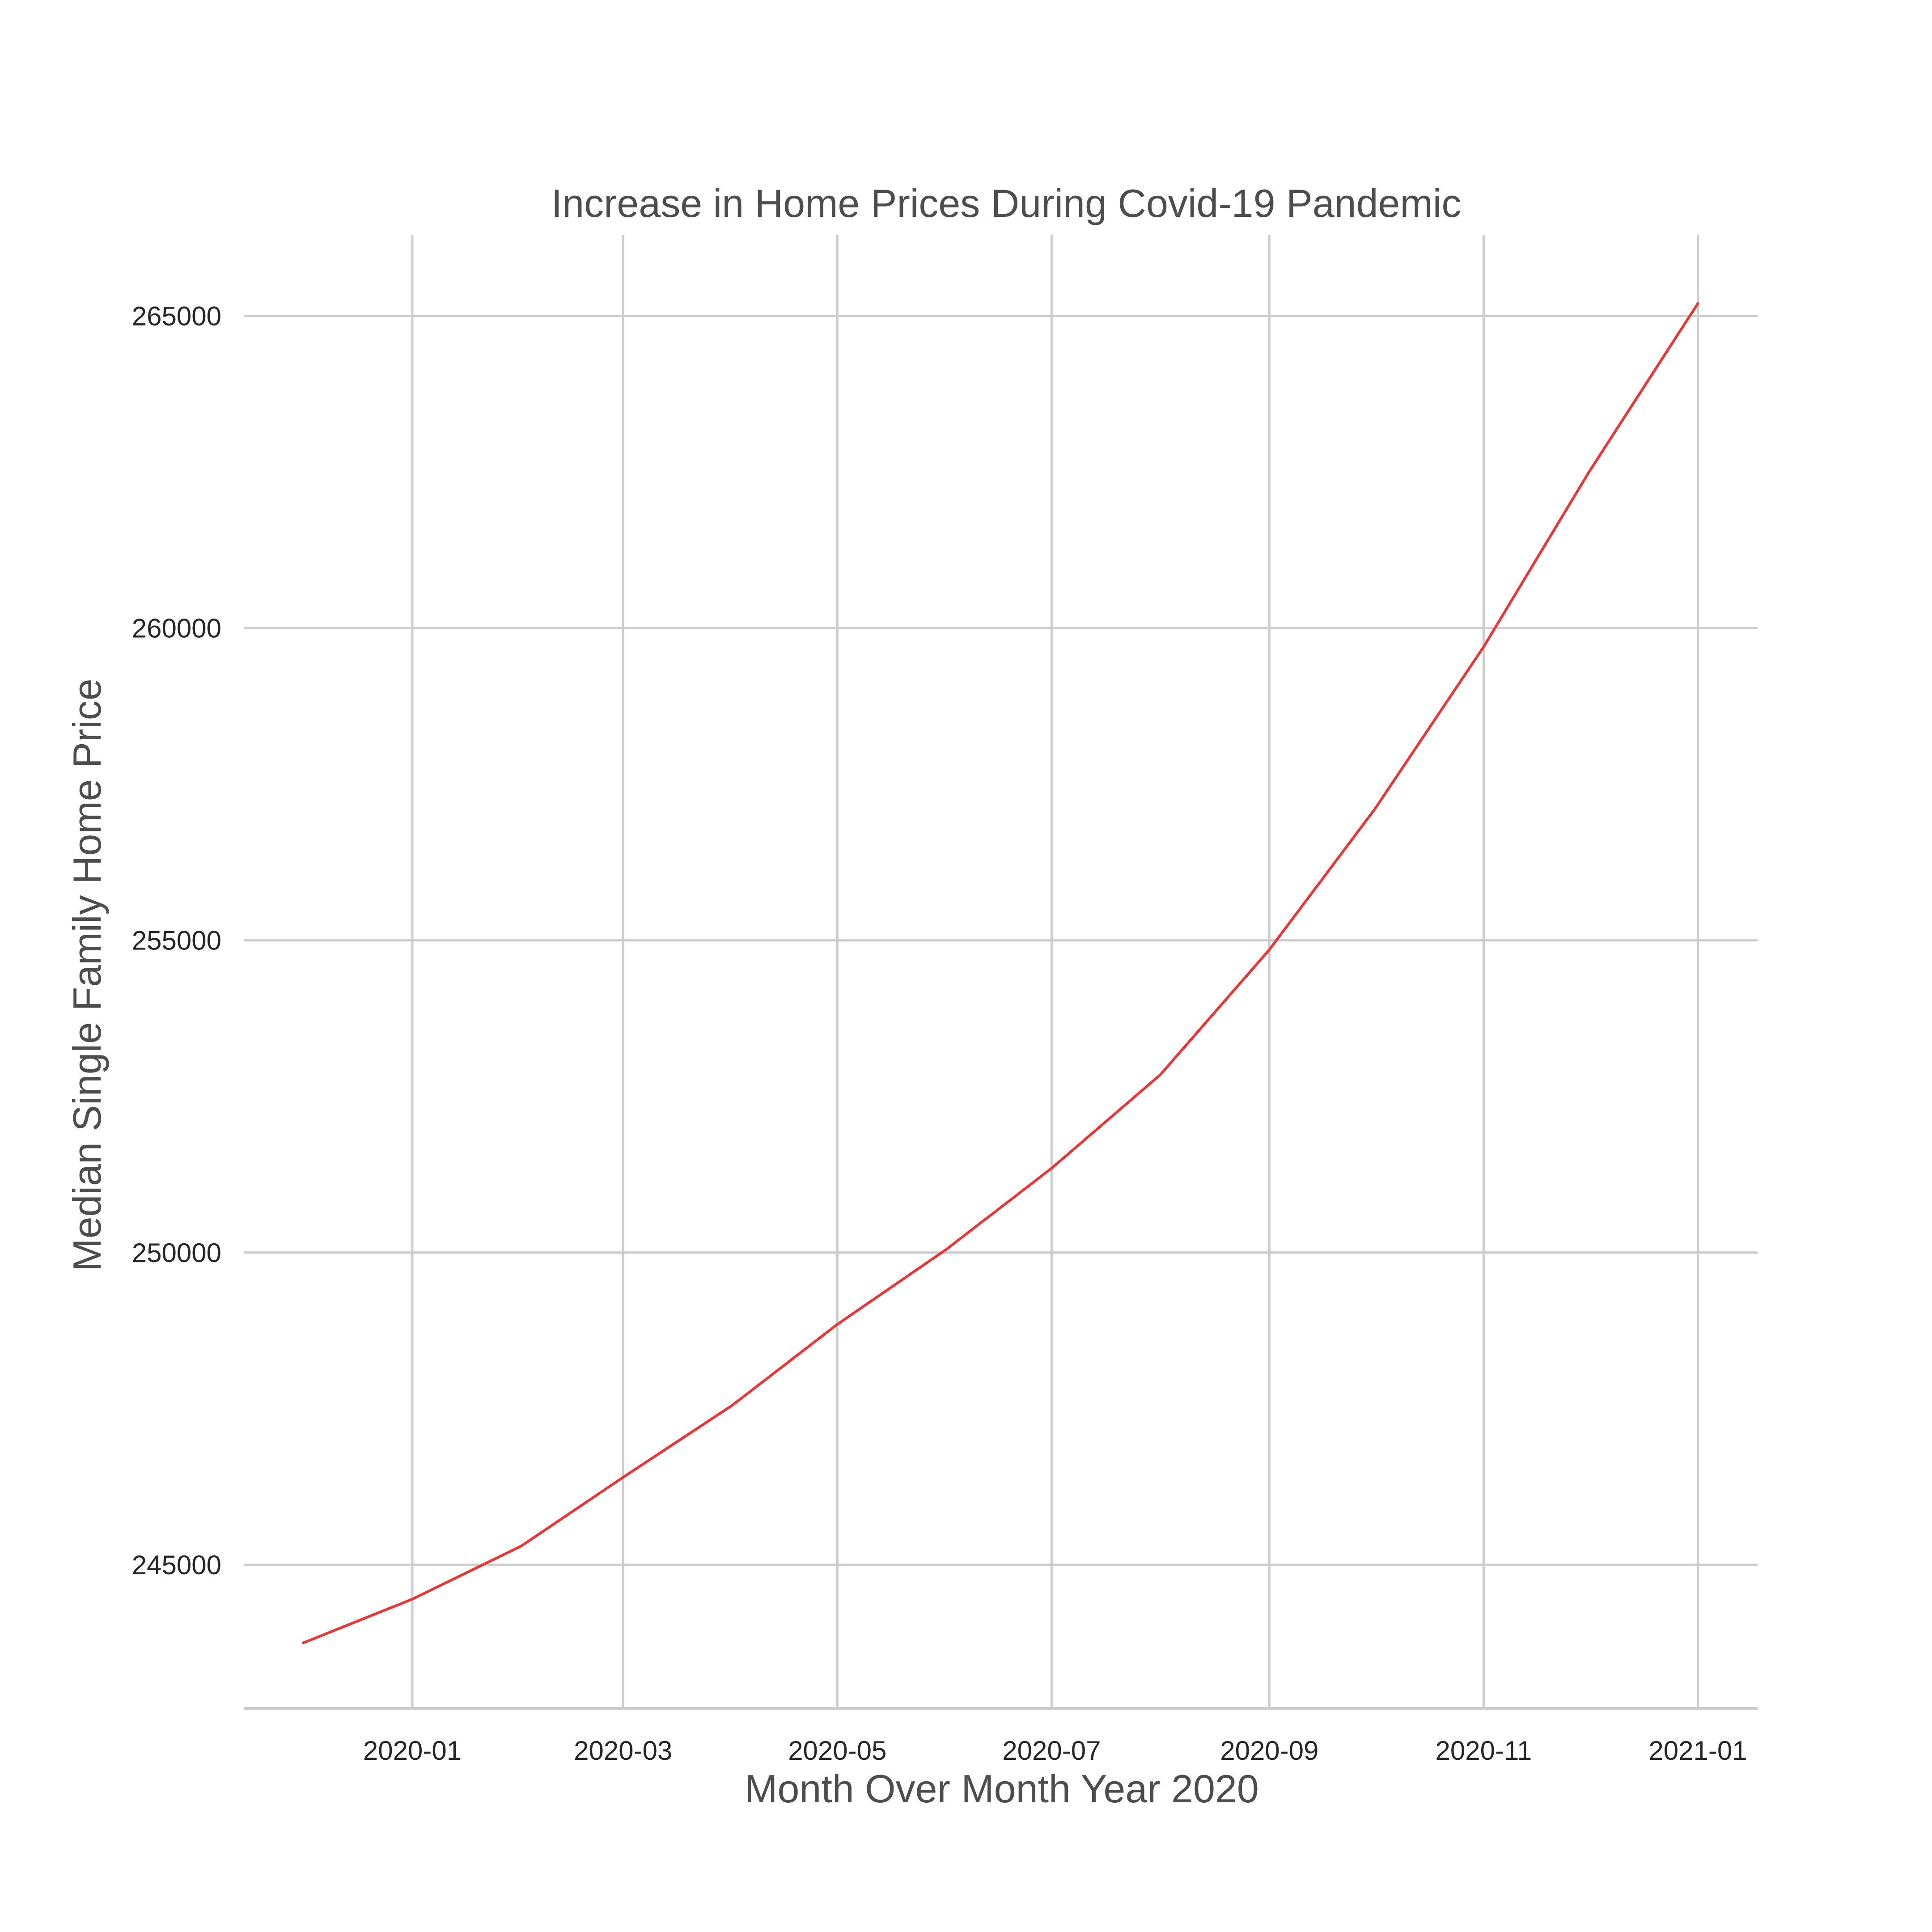  What do you see at coordinates (1051, 1751) in the screenshot?
I see `x-tick-label: 2020-07` at bounding box center [1051, 1751].